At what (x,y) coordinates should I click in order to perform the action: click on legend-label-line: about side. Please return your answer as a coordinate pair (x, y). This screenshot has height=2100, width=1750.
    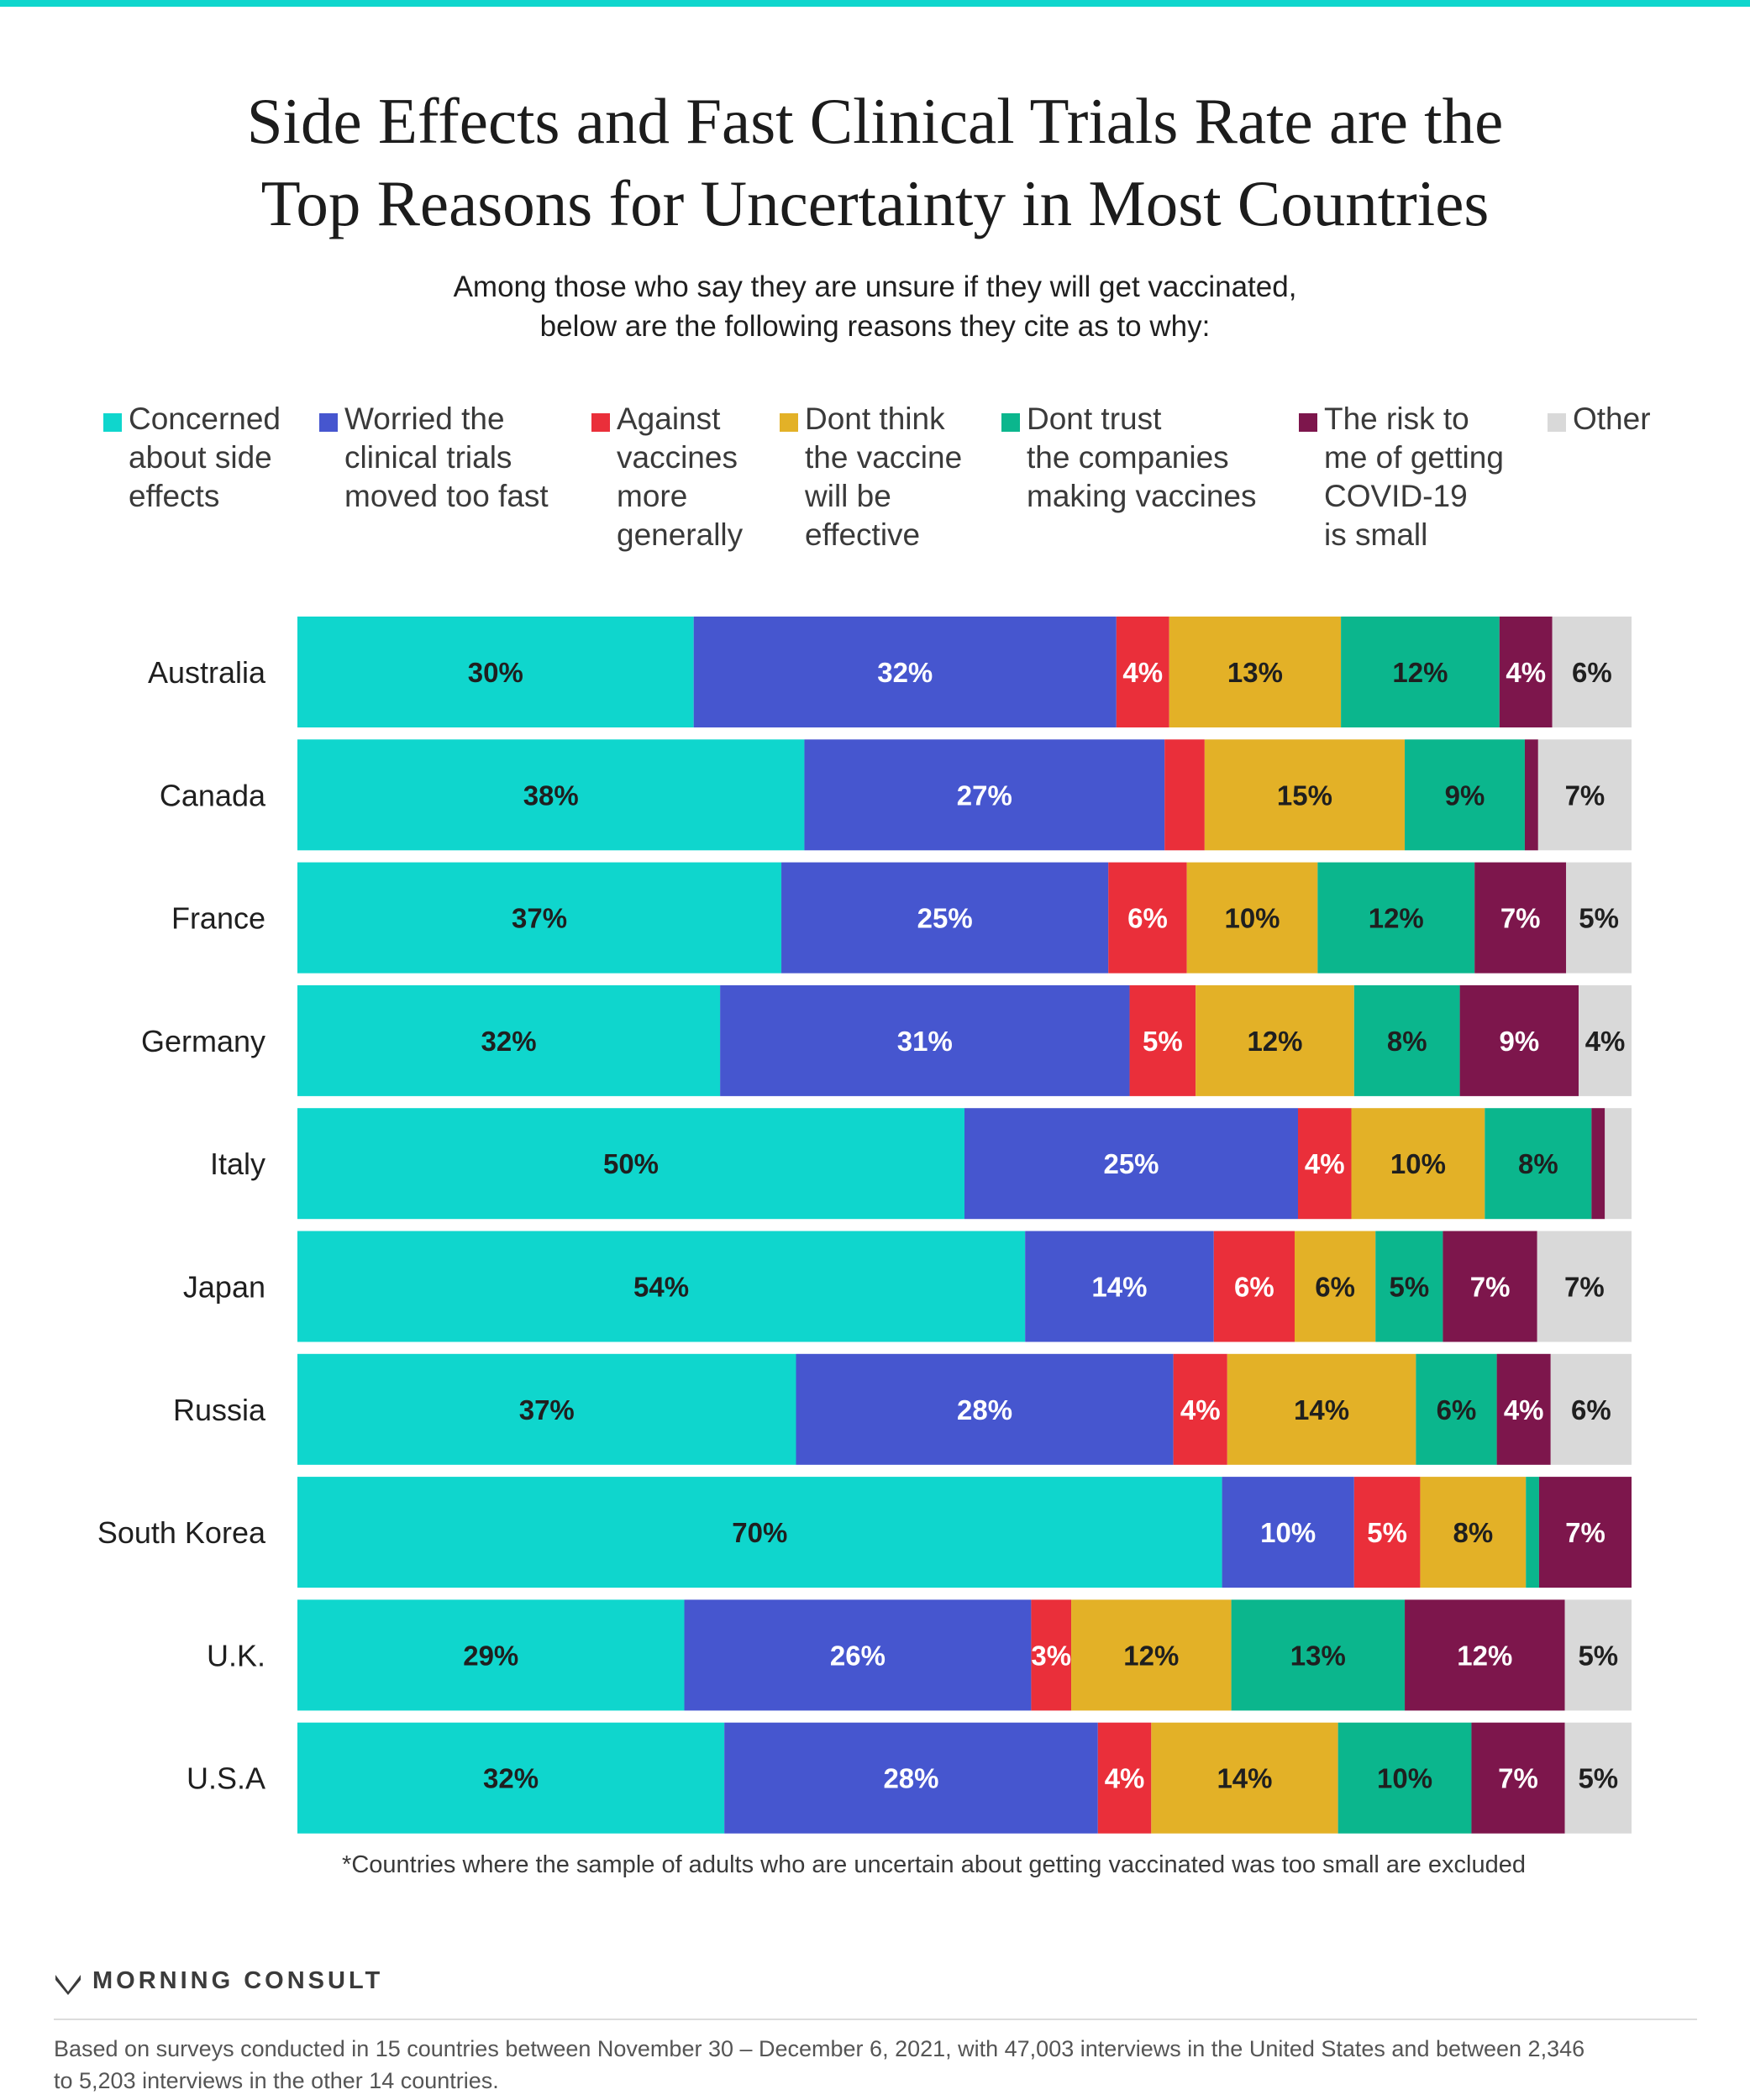
    Looking at the image, I should click on (201, 457).